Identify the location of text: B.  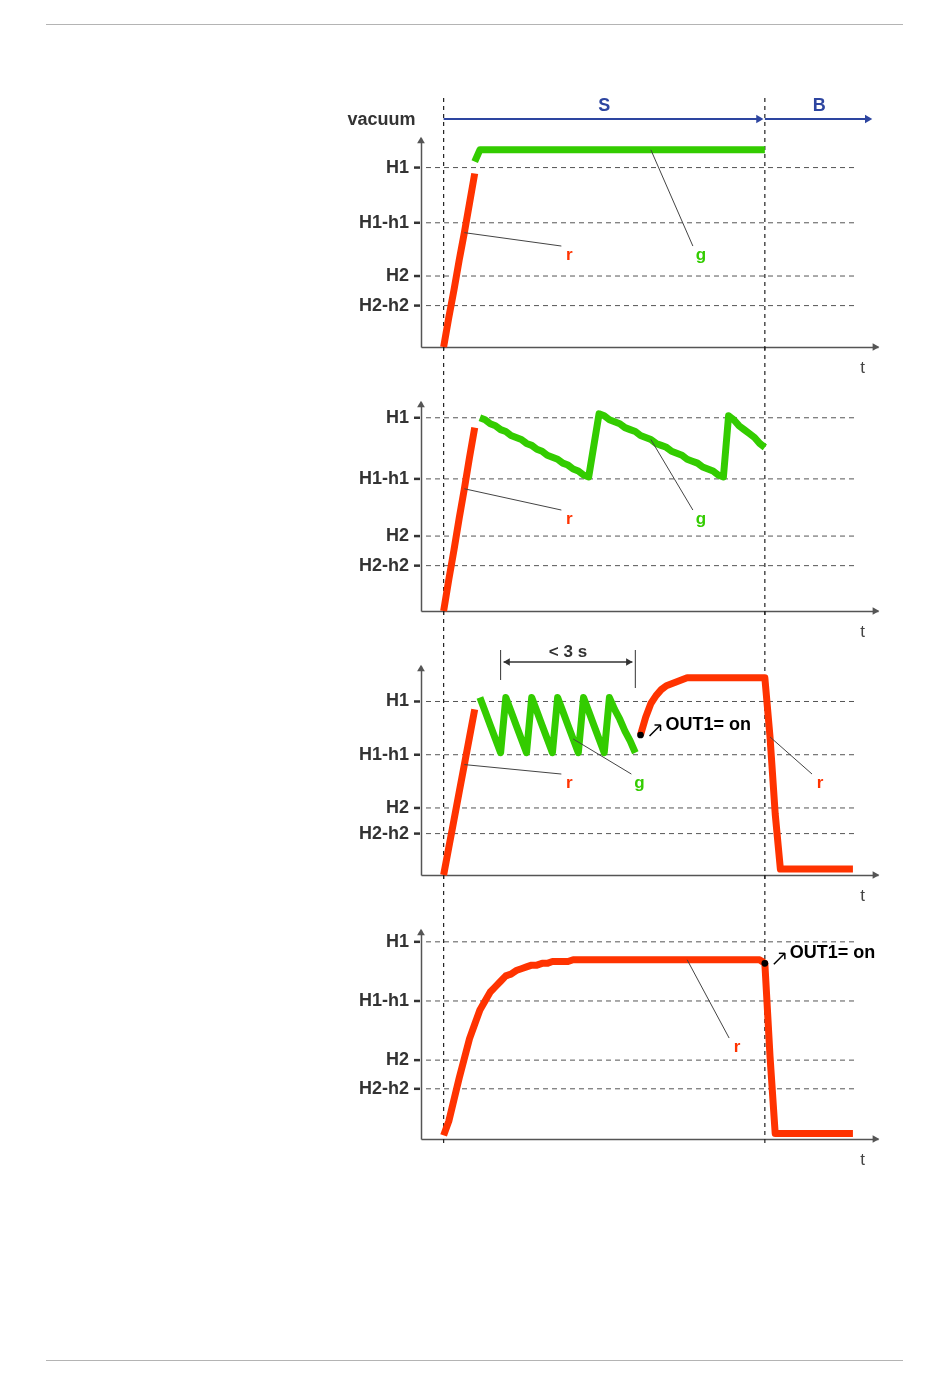
(819, 105).